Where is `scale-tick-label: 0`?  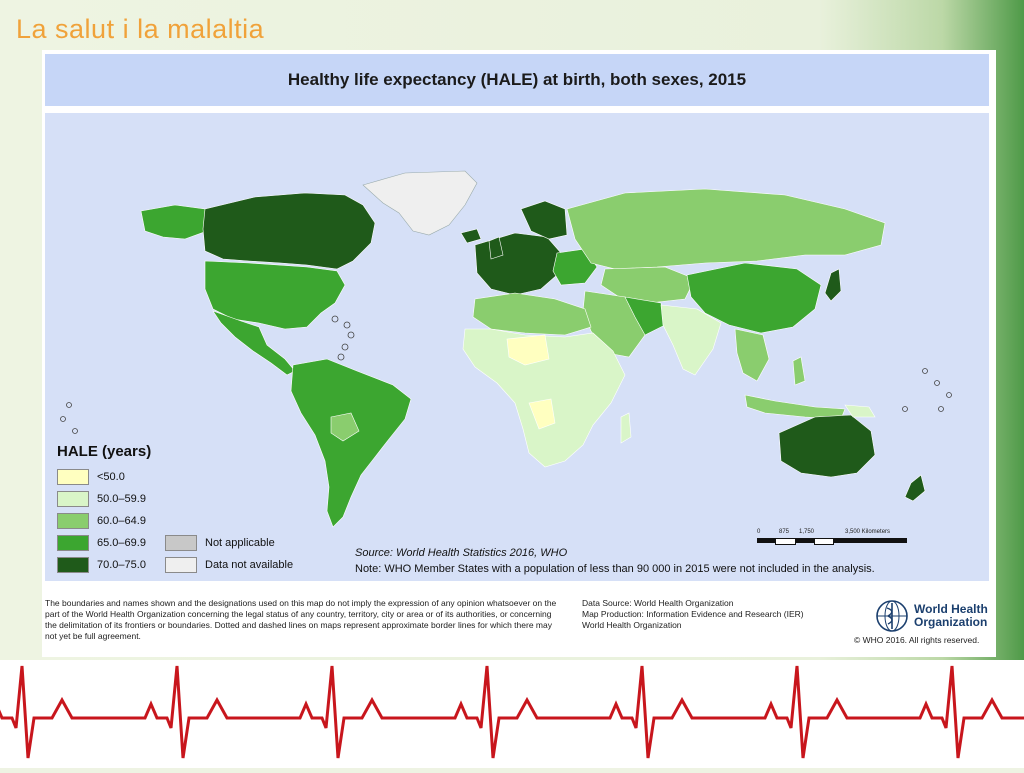 scale-tick-label: 0 is located at coordinates (759, 532).